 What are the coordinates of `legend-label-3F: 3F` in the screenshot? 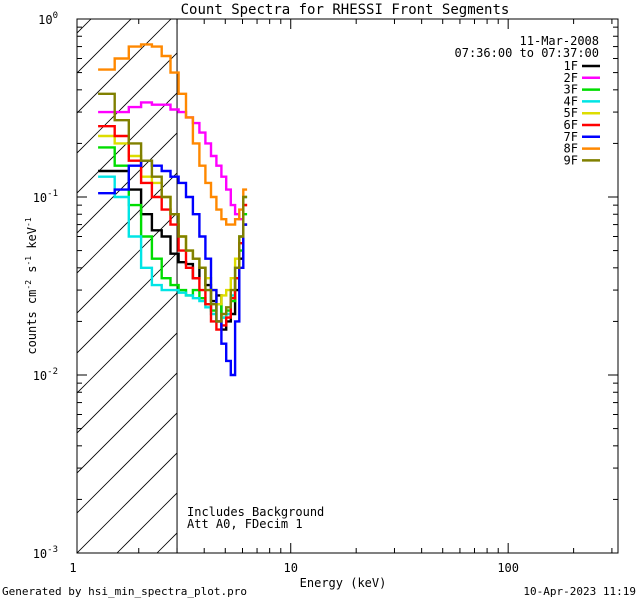 It's located at (571, 90).